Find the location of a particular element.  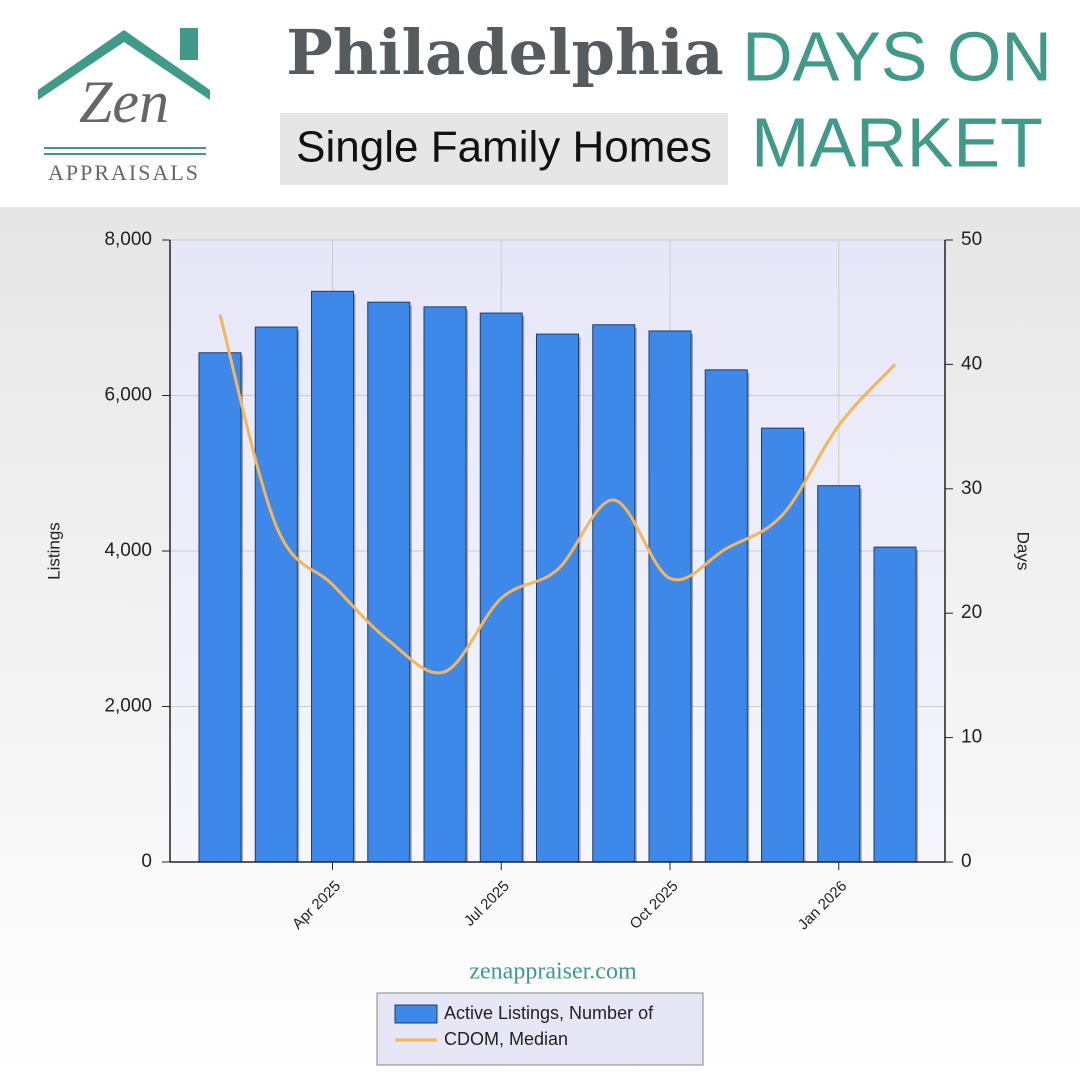

y-tick-label: 4,000 is located at coordinates (128, 550).